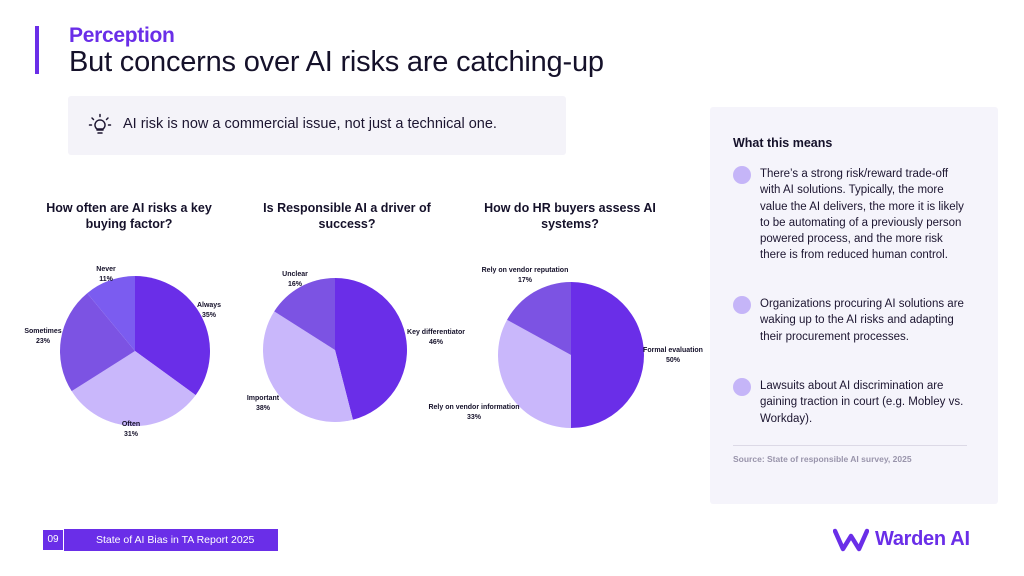 This screenshot has height=576, width=1024. What do you see at coordinates (570, 216) in the screenshot?
I see `chart-3-title: How do HR buyers assess AI systems?` at bounding box center [570, 216].